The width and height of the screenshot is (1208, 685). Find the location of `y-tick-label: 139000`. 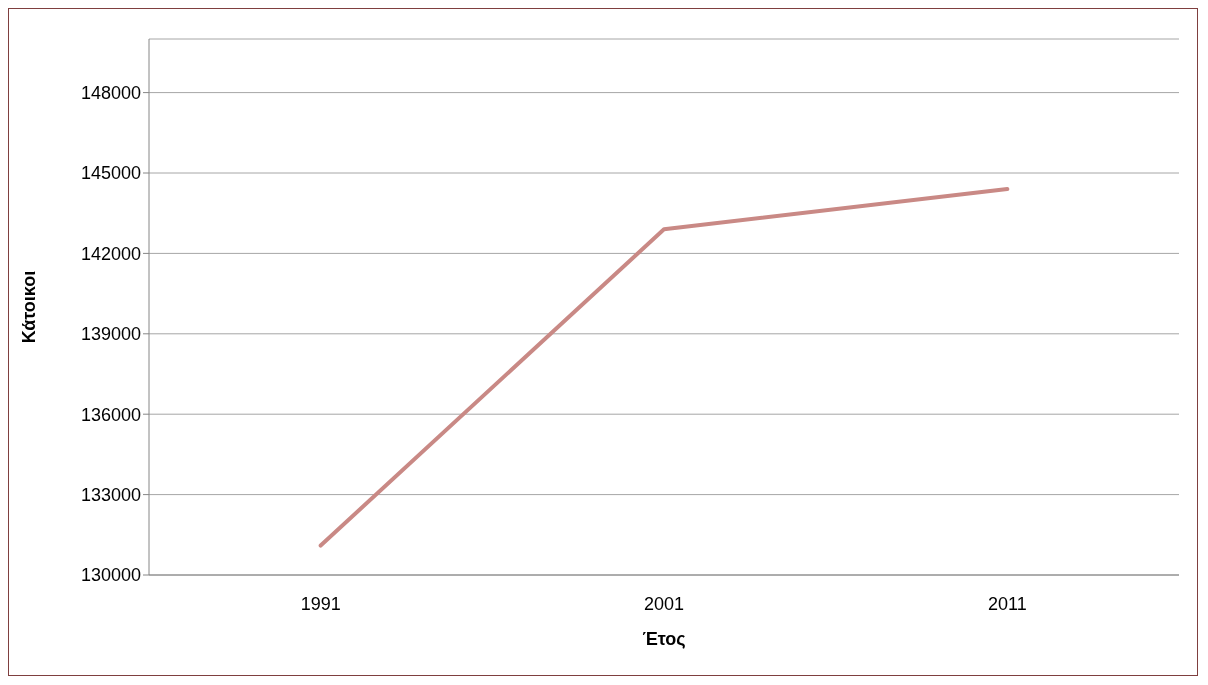

y-tick-label: 139000 is located at coordinates (110, 334).